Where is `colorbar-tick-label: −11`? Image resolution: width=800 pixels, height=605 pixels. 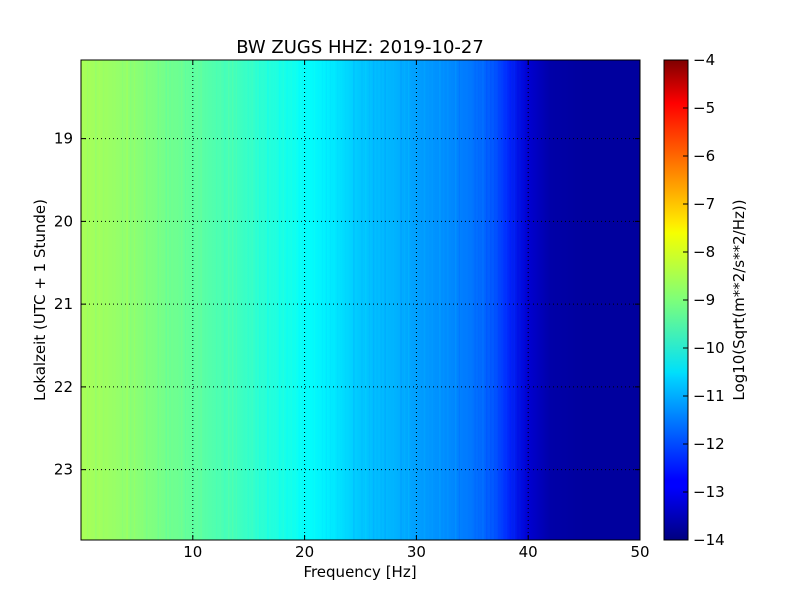 colorbar-tick-label: −11 is located at coordinates (709, 396).